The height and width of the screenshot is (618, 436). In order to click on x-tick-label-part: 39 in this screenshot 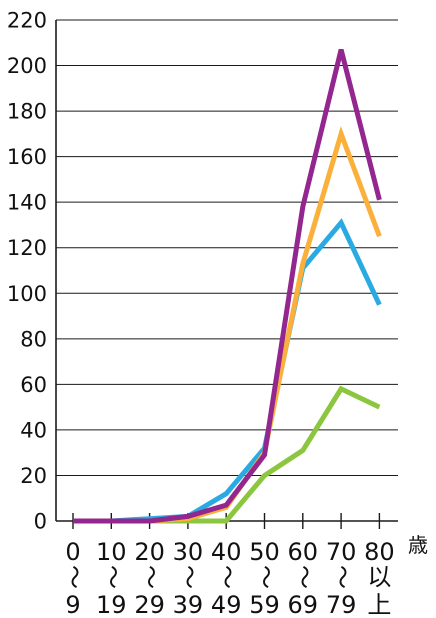, I will do `click(188, 604)`.